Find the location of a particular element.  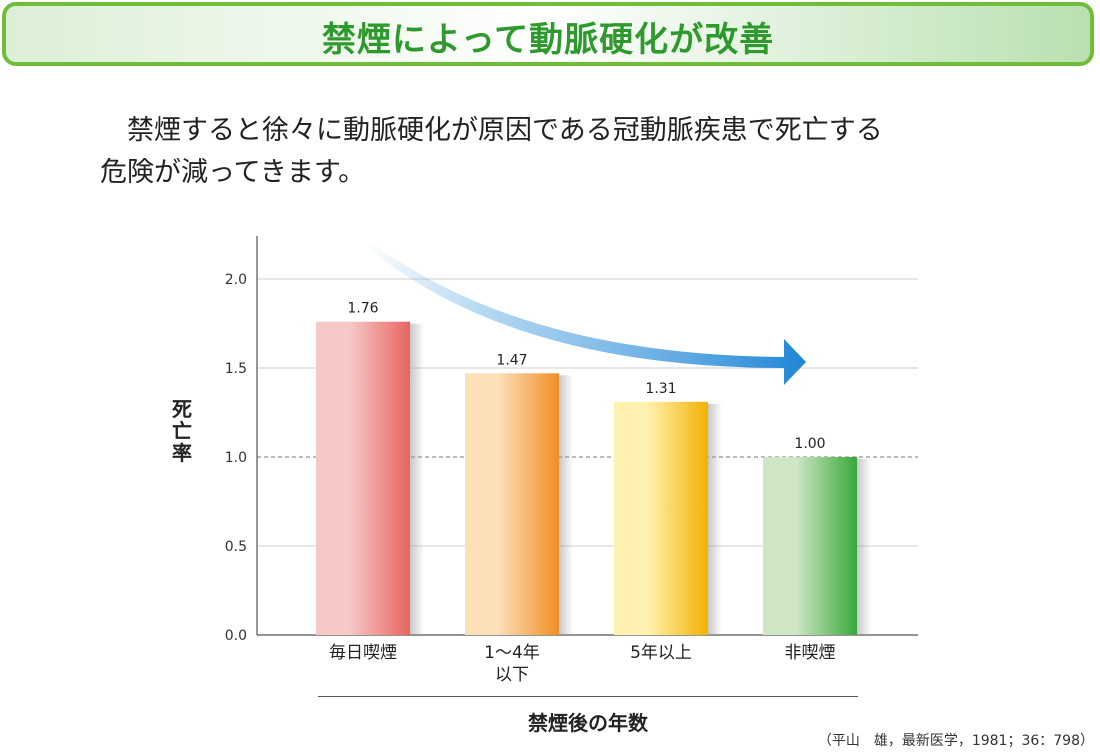

y-tick-label: 1.0 is located at coordinates (236, 458).